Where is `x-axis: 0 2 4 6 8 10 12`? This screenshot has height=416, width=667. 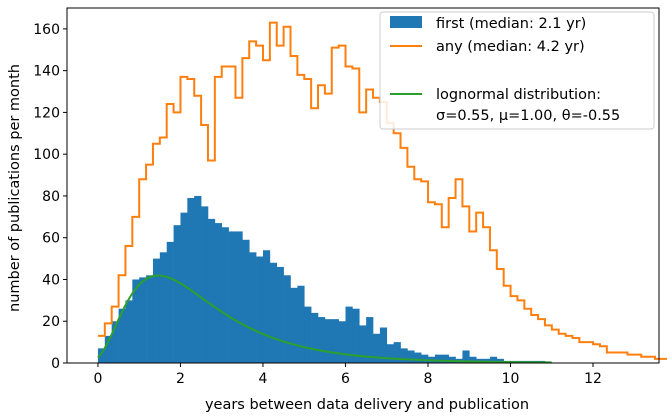
x-axis: 0 2 4 6 8 10 12 is located at coordinates (347, 375).